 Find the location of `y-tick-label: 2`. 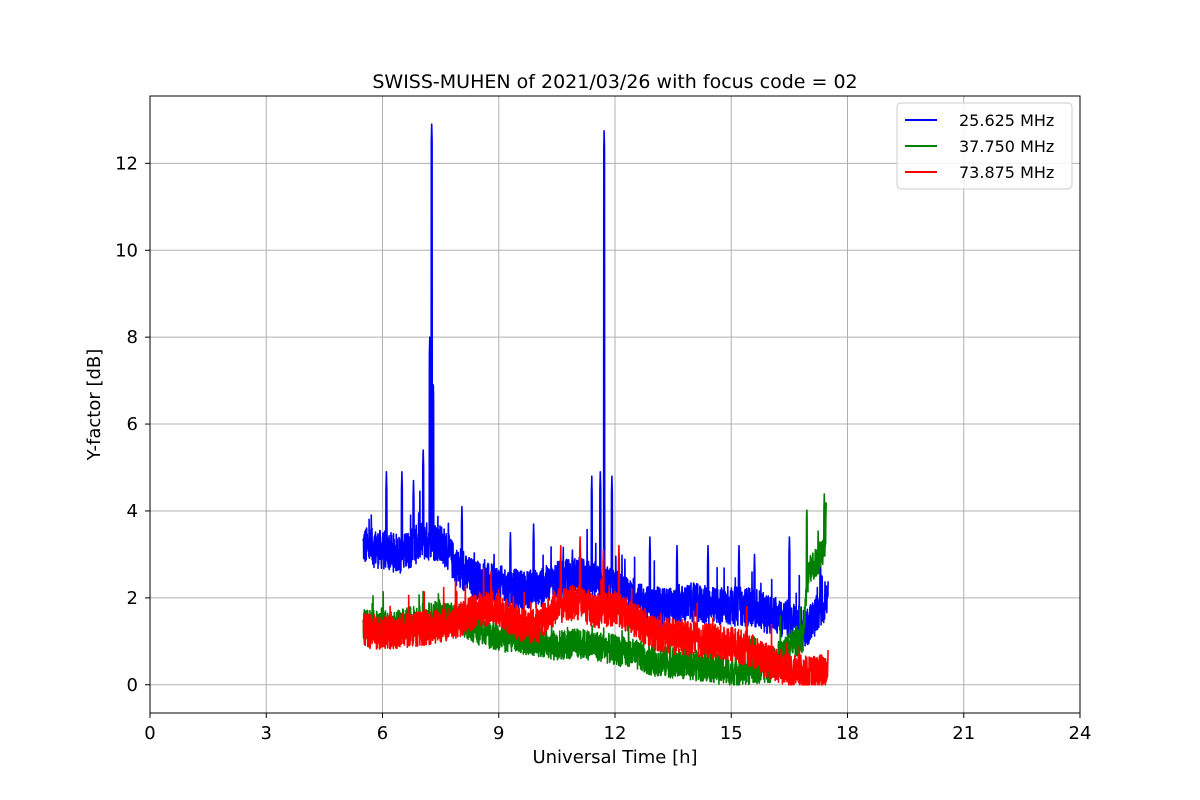

y-tick-label: 2 is located at coordinates (132, 598).